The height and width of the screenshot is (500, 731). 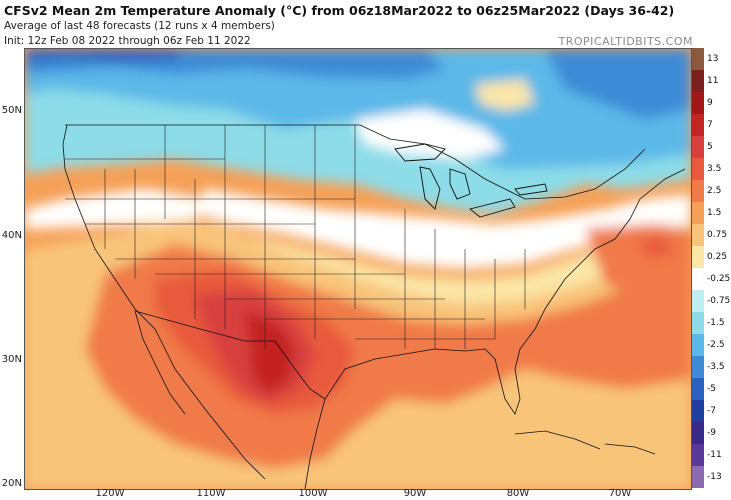 I want to click on colorbar-step: 7, so click(x=711, y=125).